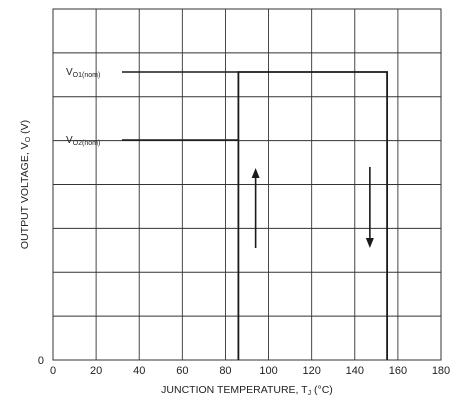 The image size is (461, 403). Describe the element at coordinates (96, 371) in the screenshot. I see `x-tick-label: 20` at that location.